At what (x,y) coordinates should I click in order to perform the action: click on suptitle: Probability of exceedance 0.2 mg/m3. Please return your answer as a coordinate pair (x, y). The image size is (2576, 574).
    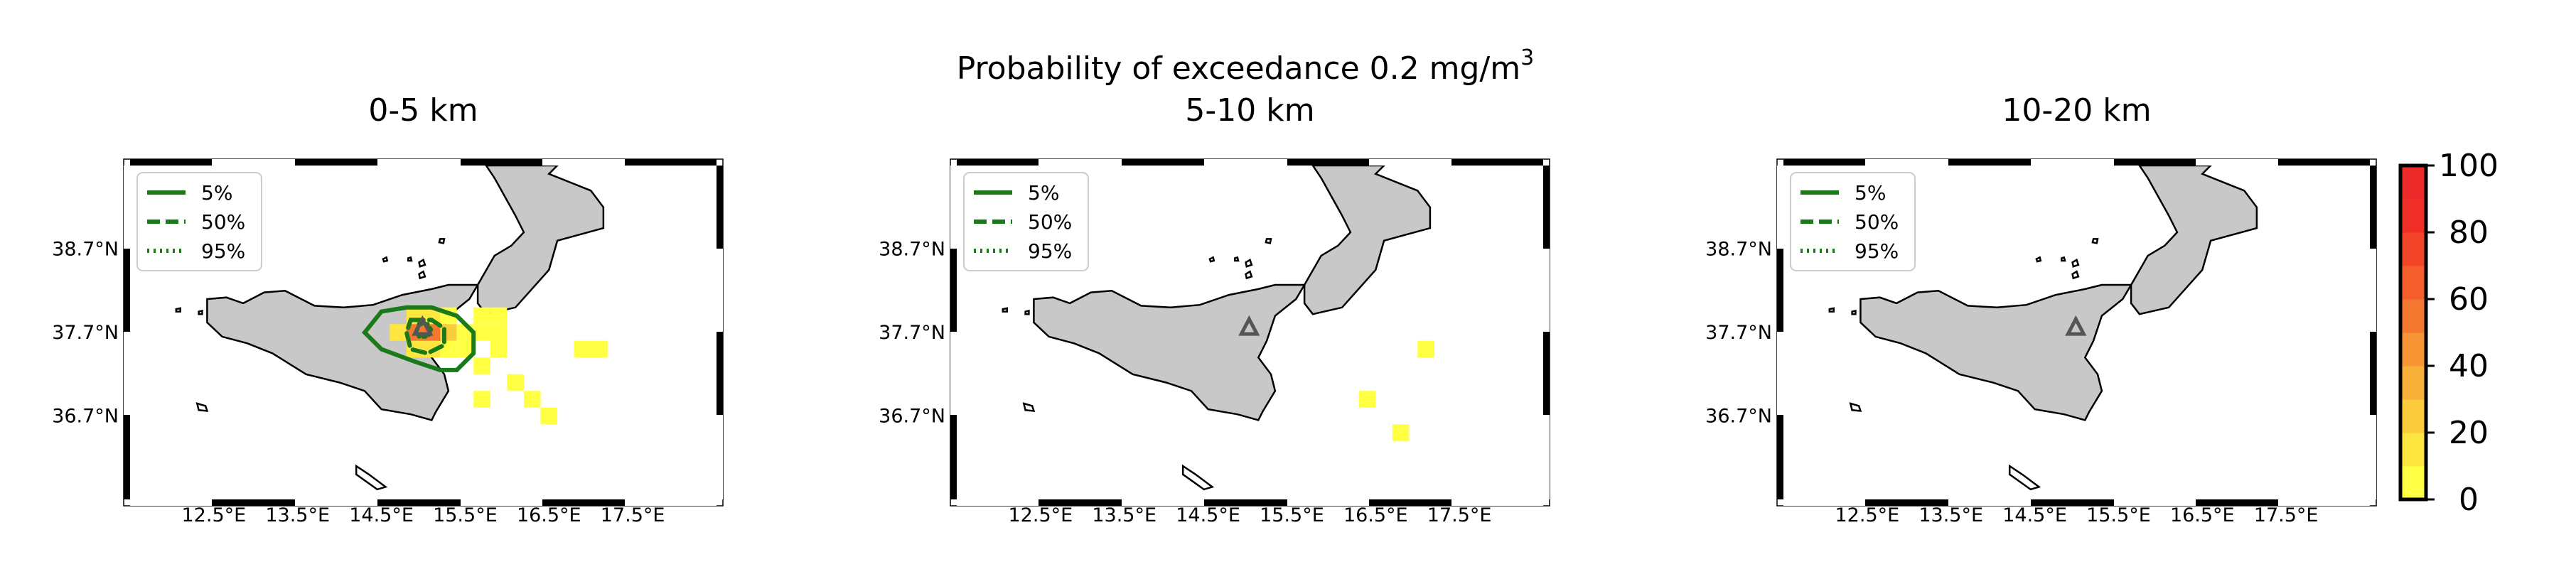
    Looking at the image, I should click on (1245, 66).